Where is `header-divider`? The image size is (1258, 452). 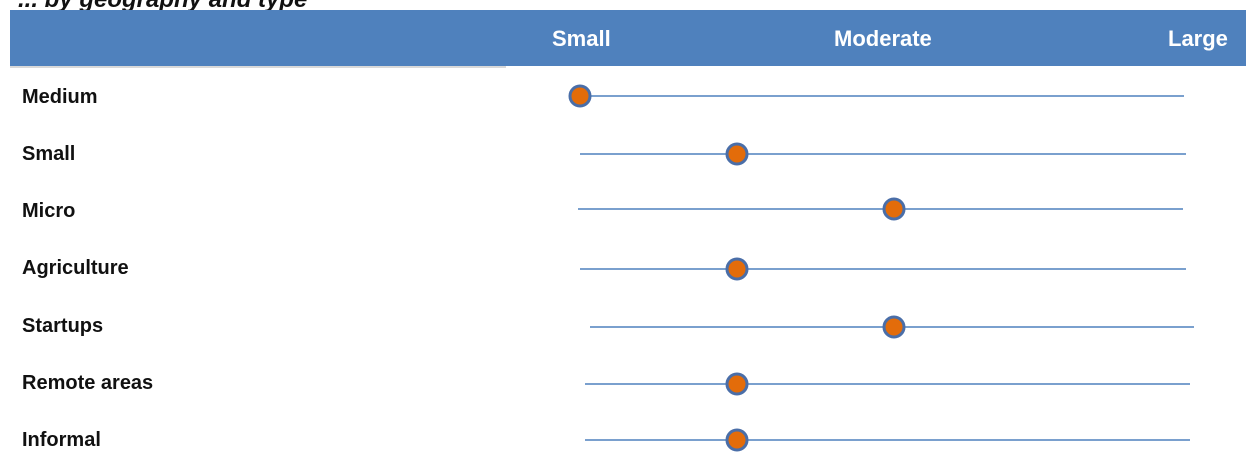
header-divider is located at coordinates (258, 67).